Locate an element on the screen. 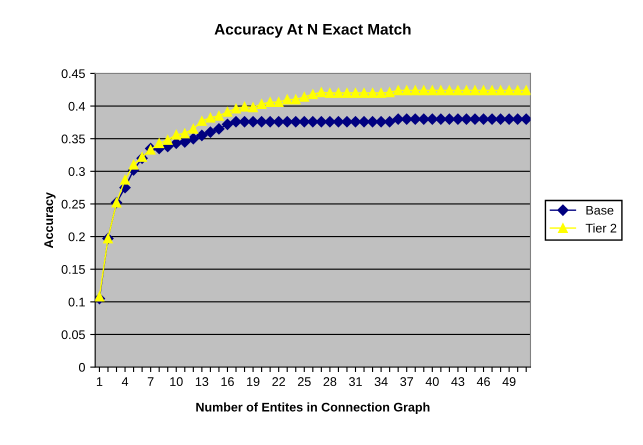  y-tick-label: 0.4 is located at coordinates (77, 106).